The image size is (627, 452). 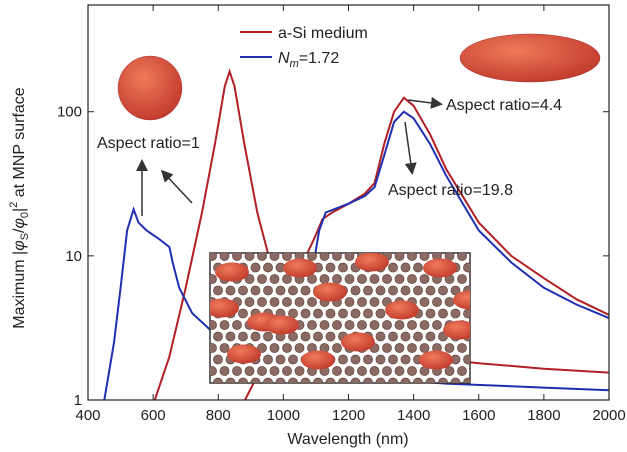 I want to click on annotation: Aspect ratio=1, so click(x=148, y=143).